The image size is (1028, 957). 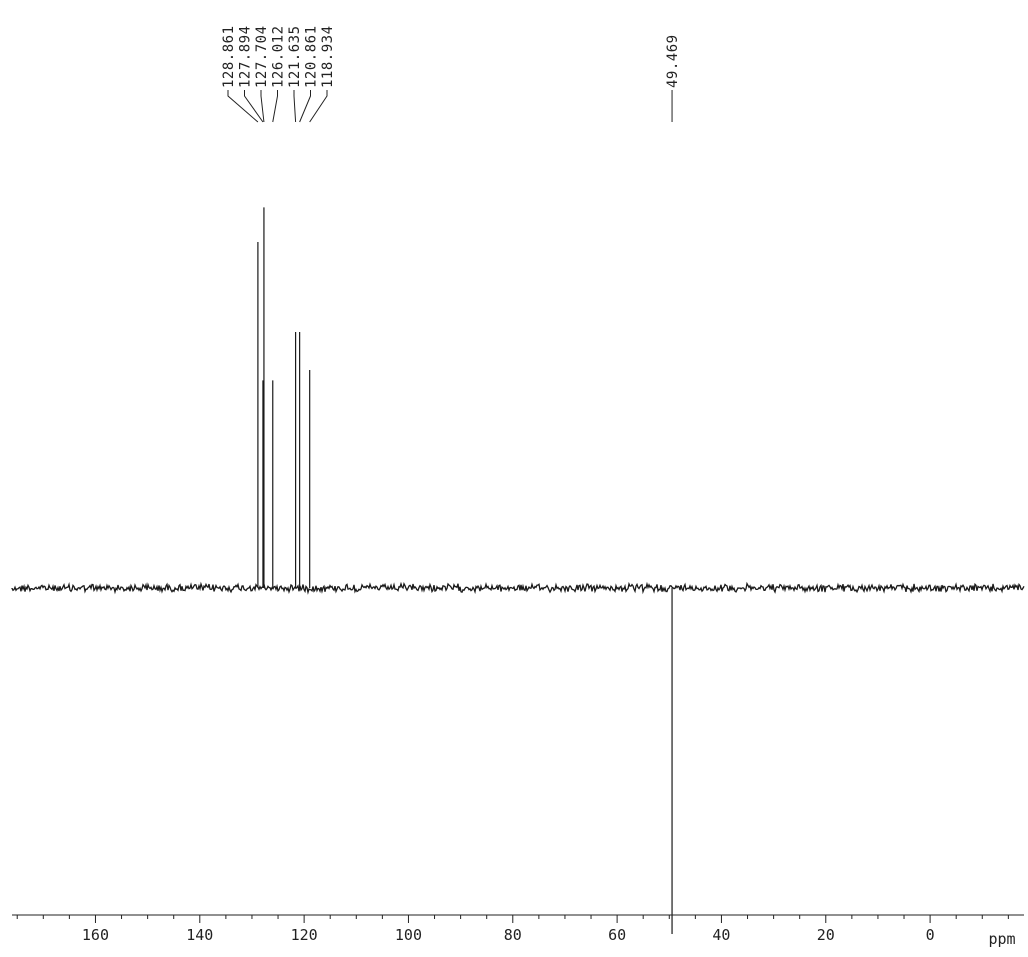 I want to click on peak-label-2: 127.704, so click(x=262, y=56).